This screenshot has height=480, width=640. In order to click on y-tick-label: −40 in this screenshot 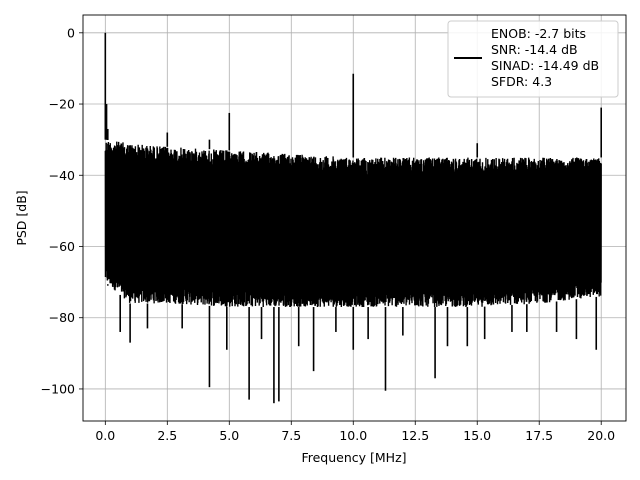, I will do `click(62, 175)`.